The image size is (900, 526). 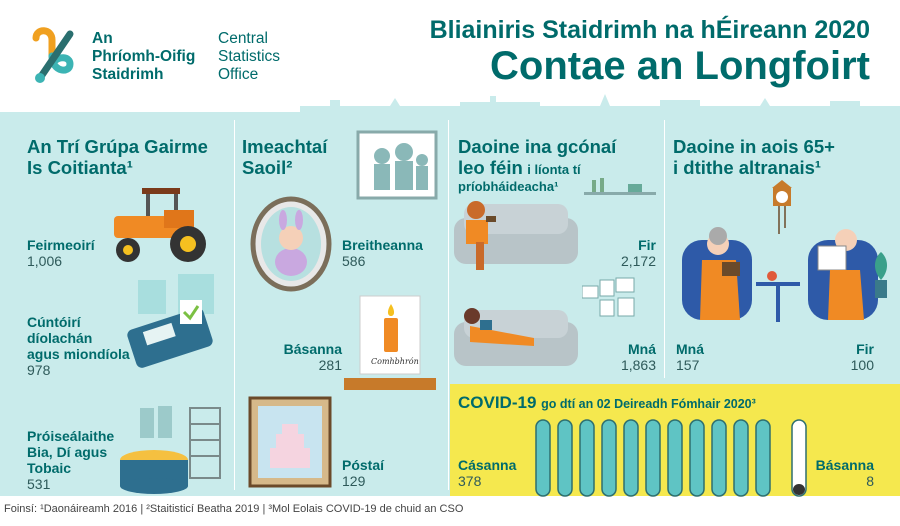 What do you see at coordinates (290, 442) in the screenshot?
I see `wedding-cake-photo-icon` at bounding box center [290, 442].